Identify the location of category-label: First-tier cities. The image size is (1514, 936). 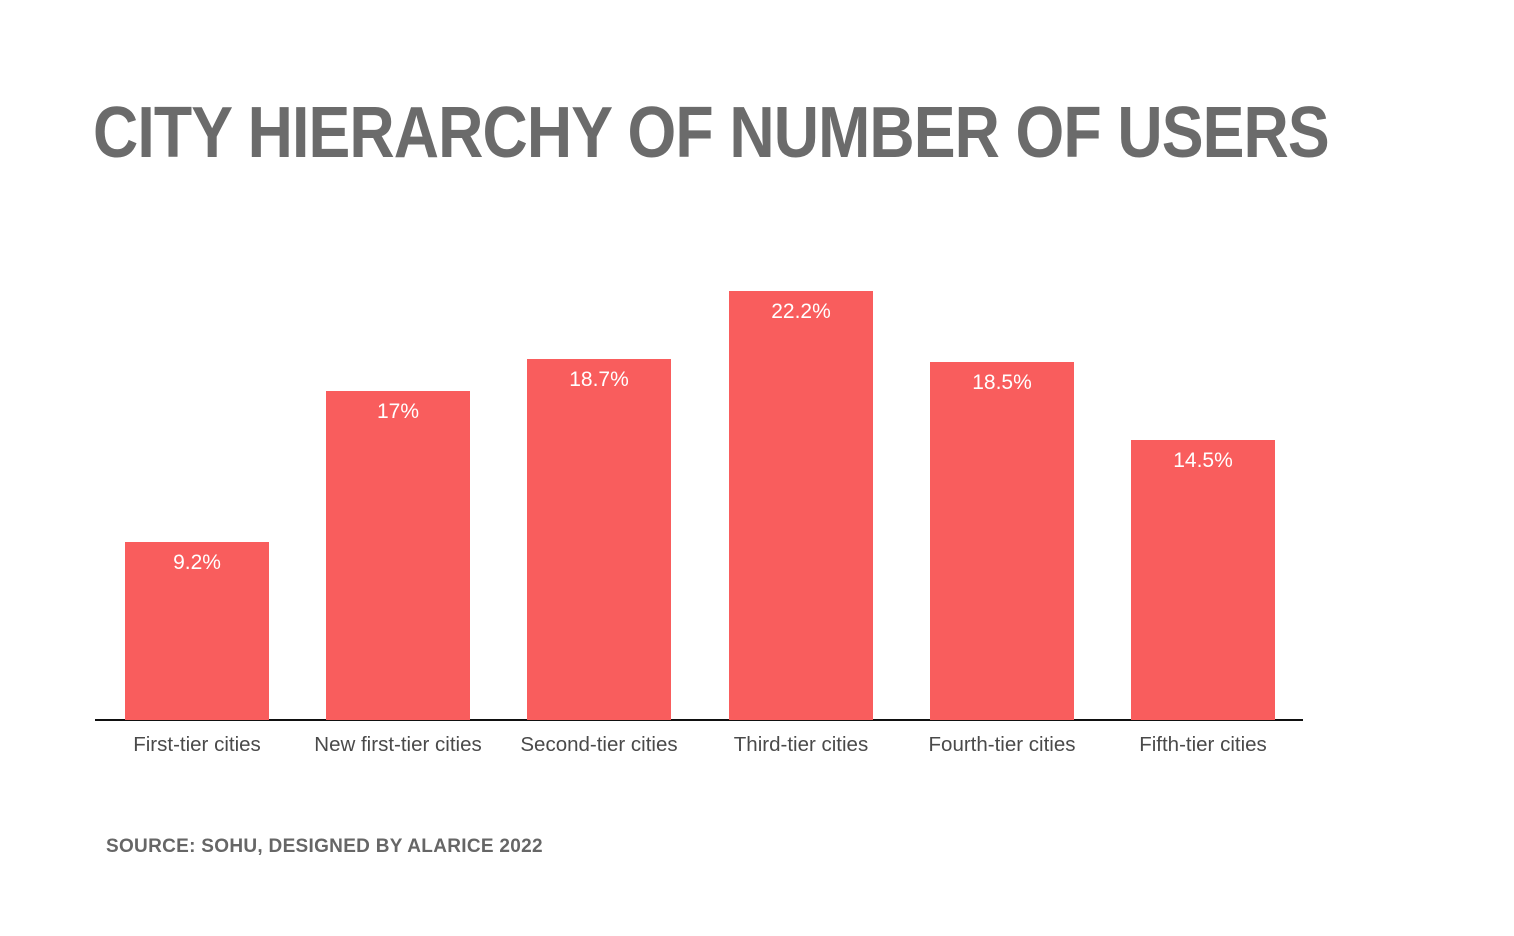
(197, 744).